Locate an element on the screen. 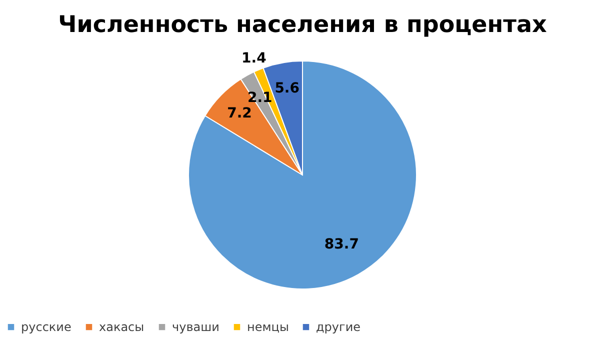 The height and width of the screenshot is (340, 605). data-label: 7.2 is located at coordinates (239, 114).